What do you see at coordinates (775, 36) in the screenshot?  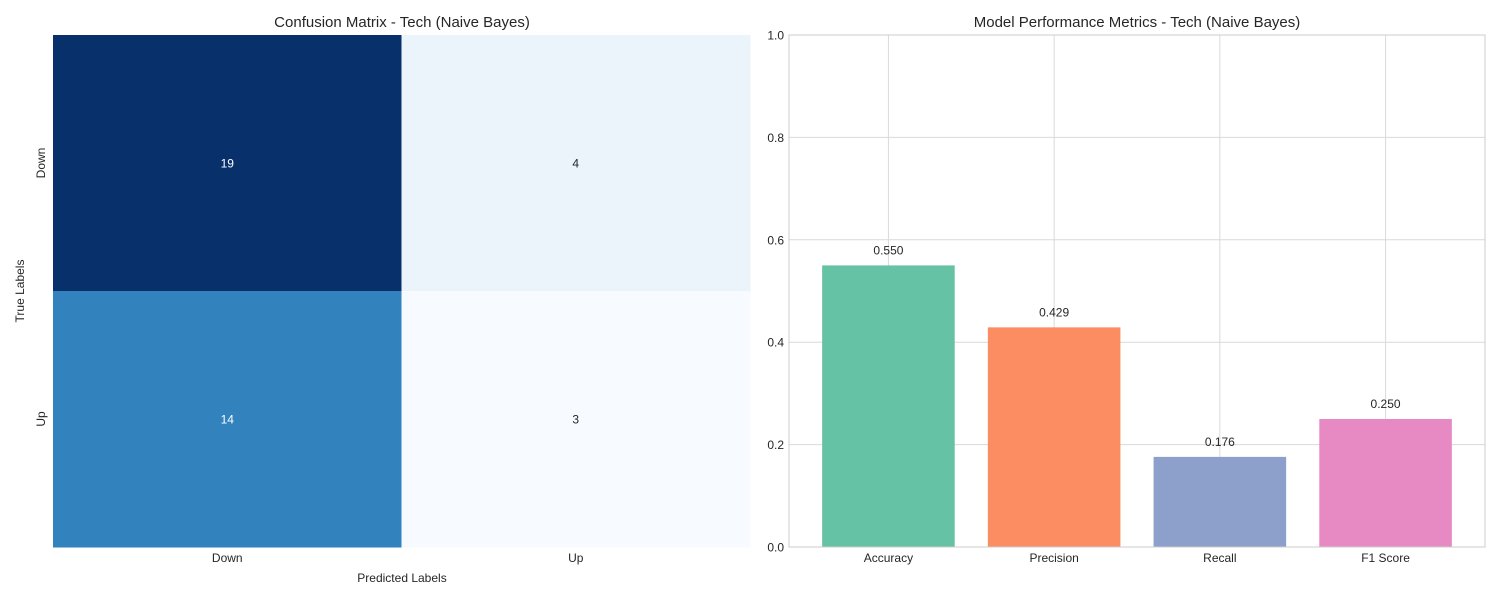 I see `bar-chart-y-tick-label: 1.0` at bounding box center [775, 36].